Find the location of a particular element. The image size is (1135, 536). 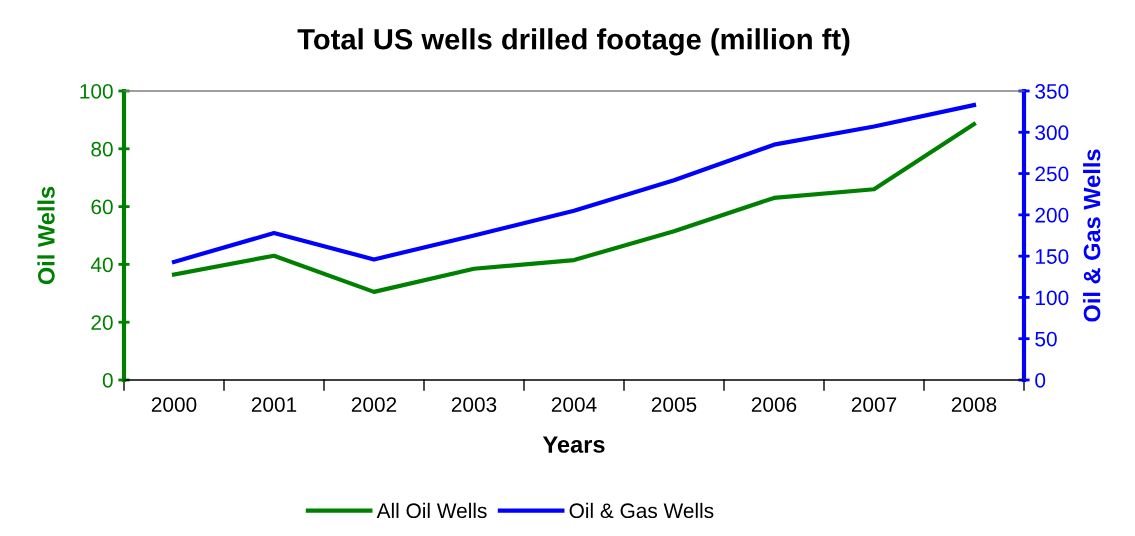

y-axis-title: Oil Wells is located at coordinates (46, 235).